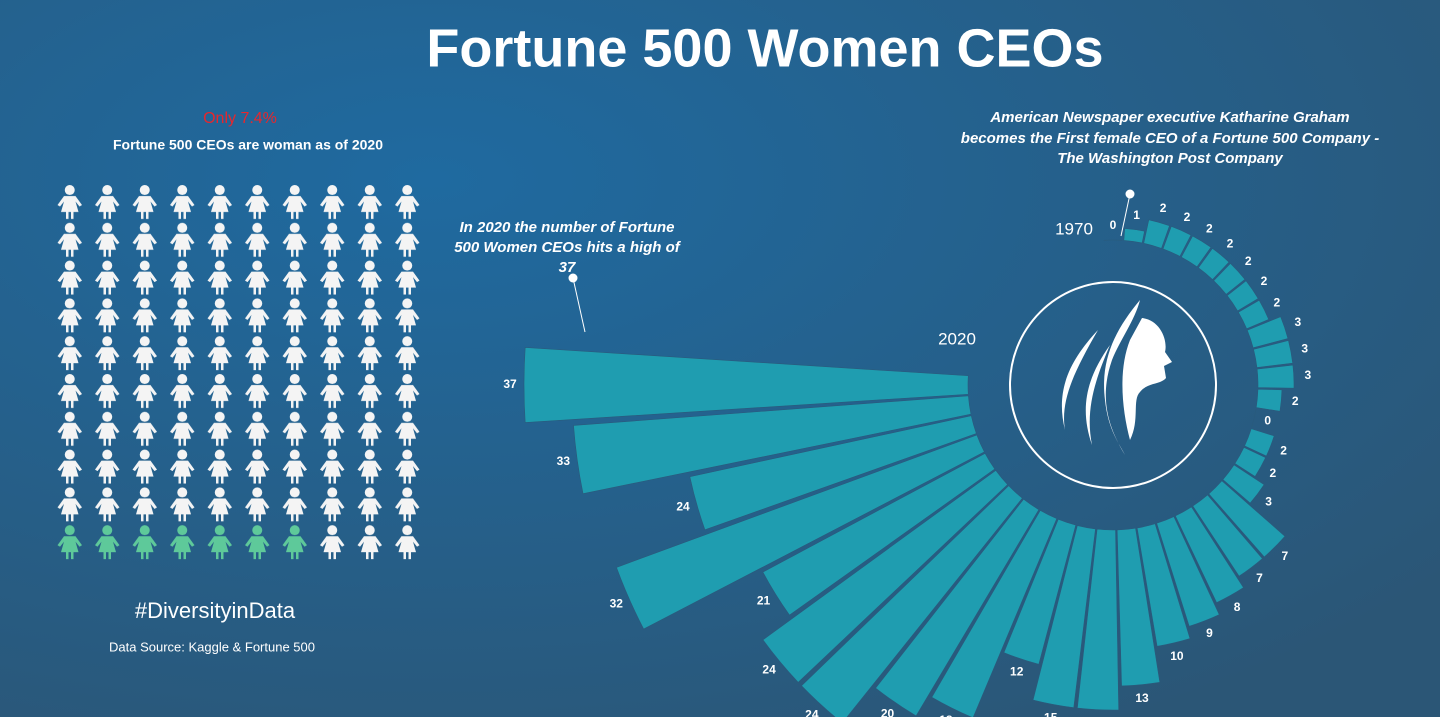 The width and height of the screenshot is (1440, 722). I want to click on value-label: 18, so click(946, 715).